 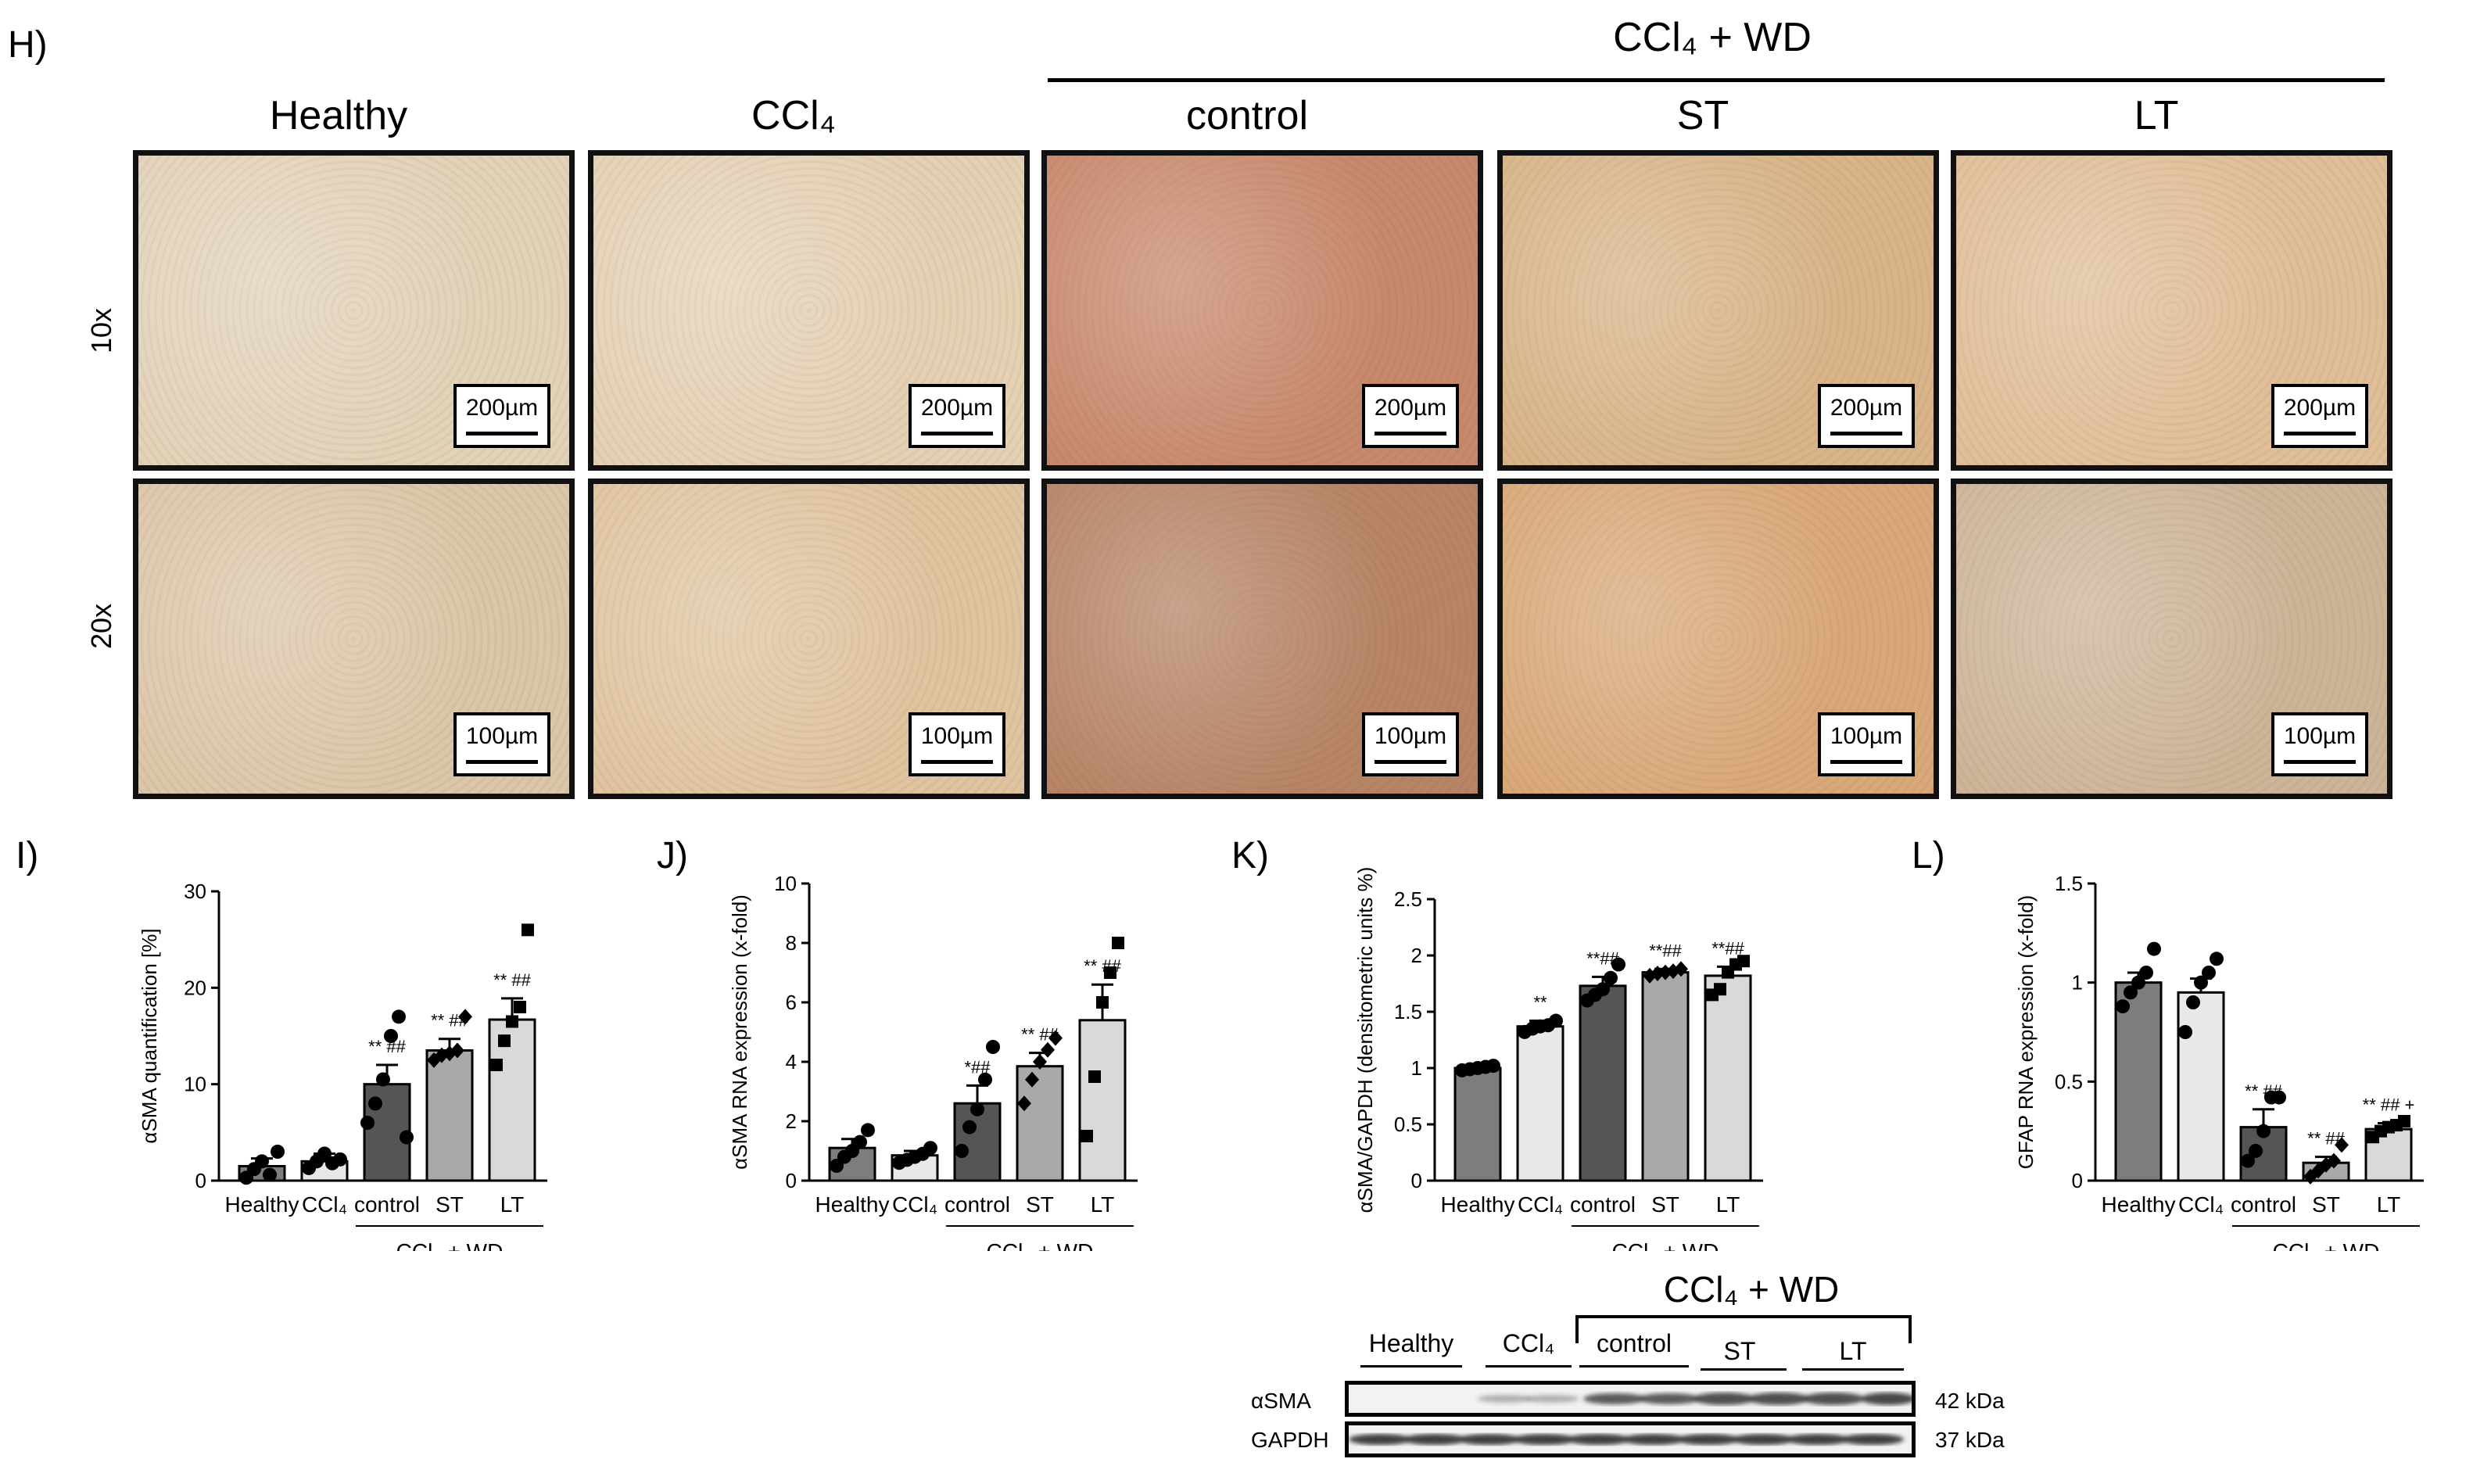 I want to click on col-head-healthy: Healthy, so click(x=338, y=115).